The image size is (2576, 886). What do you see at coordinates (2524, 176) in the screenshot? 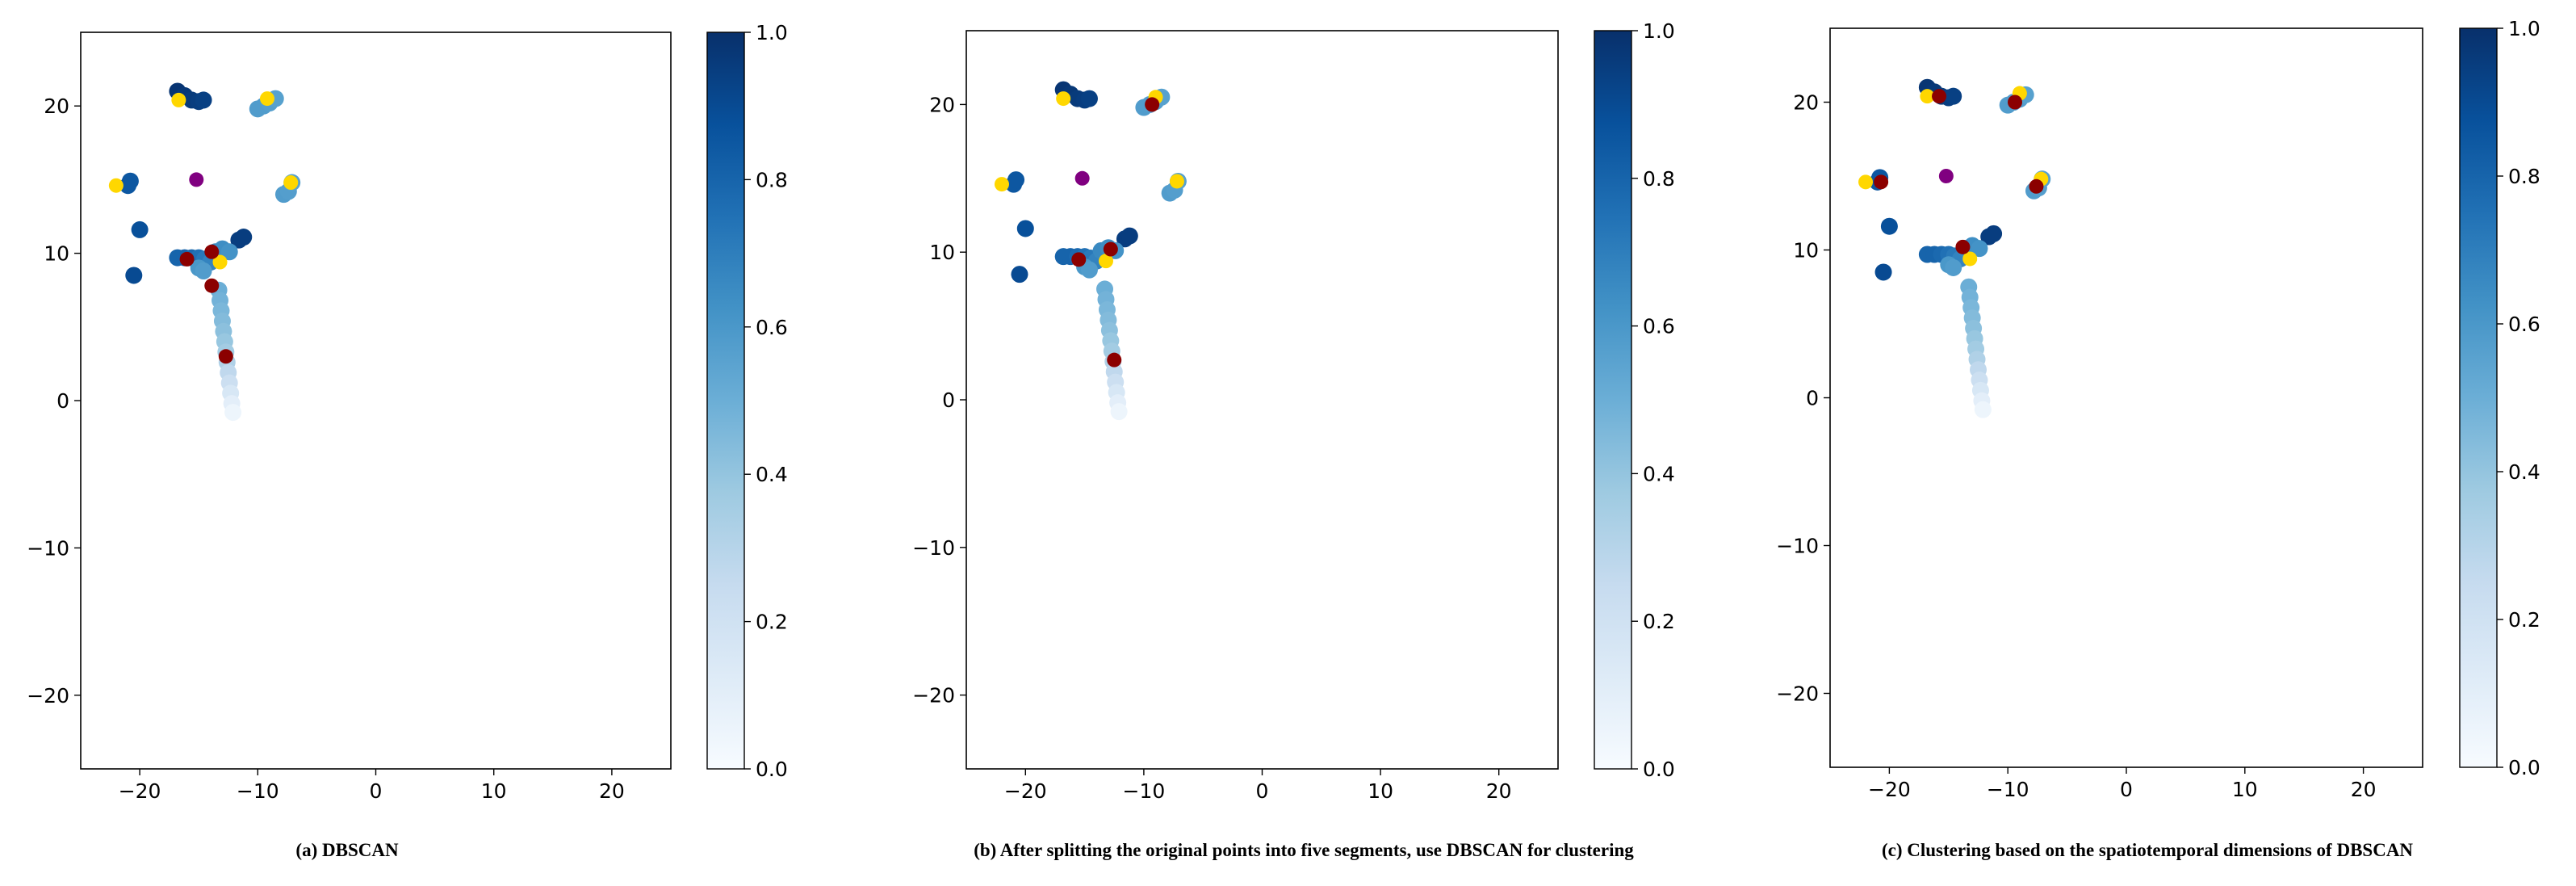
I see `colorbar-tick-label-2-4: 0.8` at bounding box center [2524, 176].